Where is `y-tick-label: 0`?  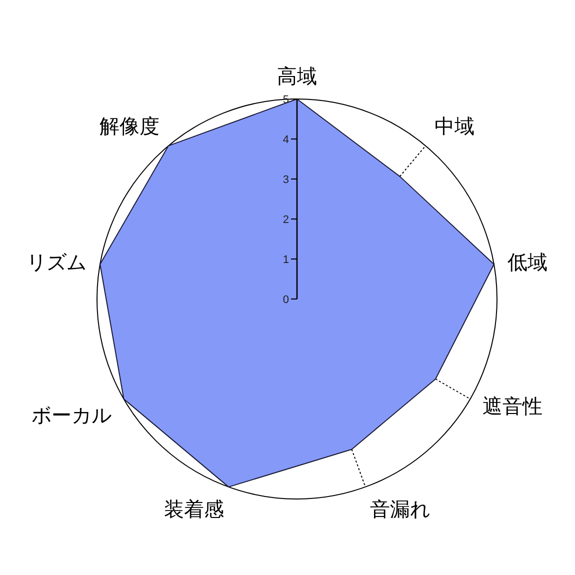 y-tick-label: 0 is located at coordinates (285, 300).